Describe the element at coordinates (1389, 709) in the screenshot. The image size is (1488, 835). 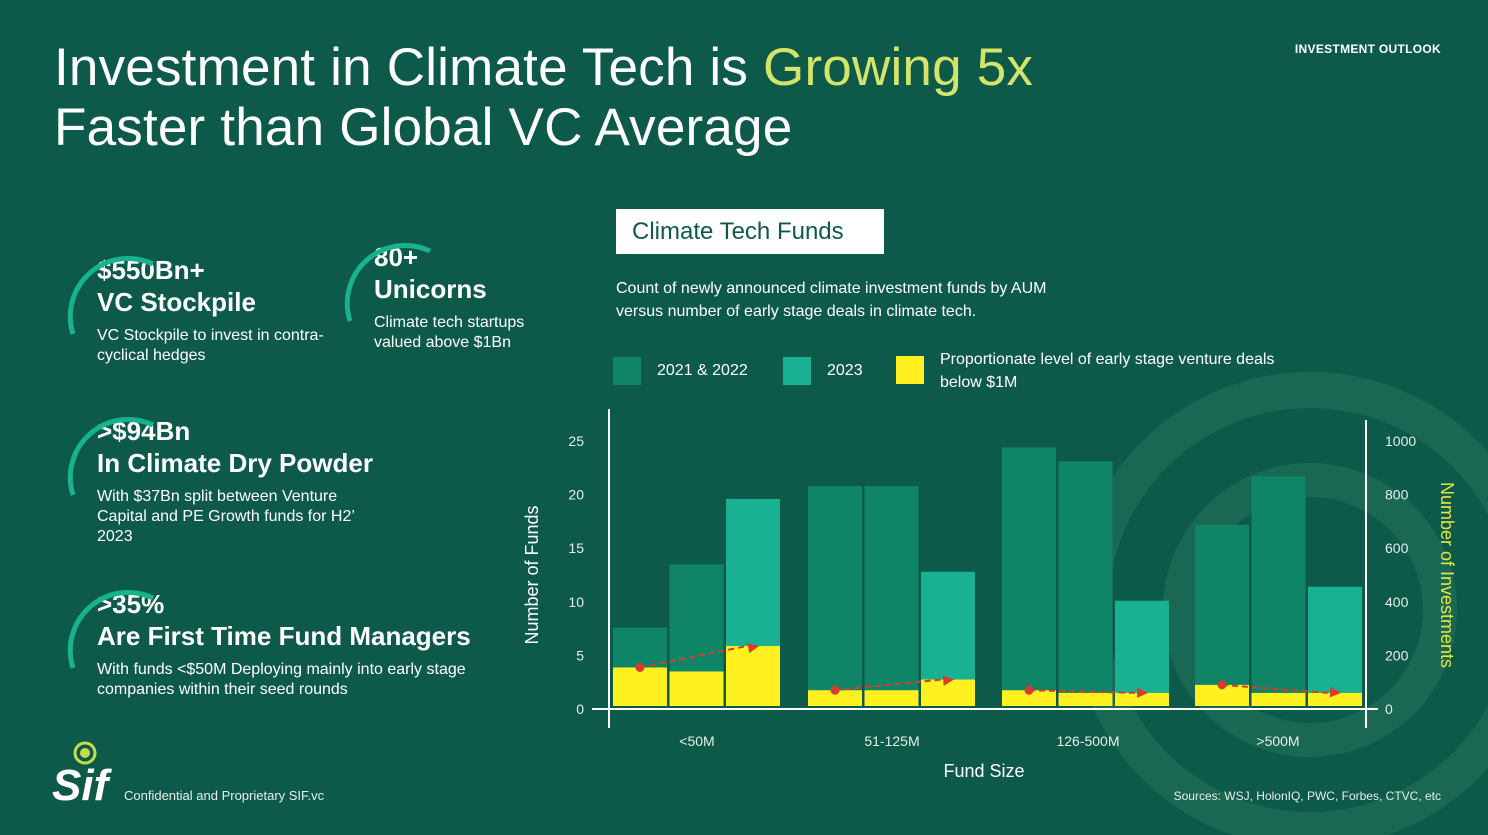
I see `y2-tick-label: 0` at that location.